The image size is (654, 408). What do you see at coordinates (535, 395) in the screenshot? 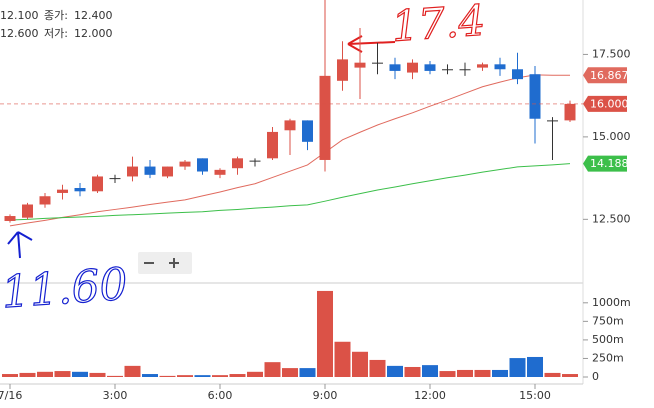
I see `x-tick-label: 15:00` at bounding box center [535, 395].